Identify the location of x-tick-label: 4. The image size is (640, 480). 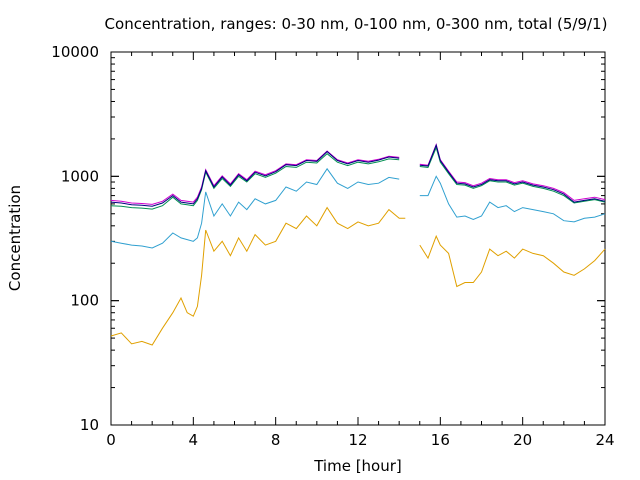
(194, 440).